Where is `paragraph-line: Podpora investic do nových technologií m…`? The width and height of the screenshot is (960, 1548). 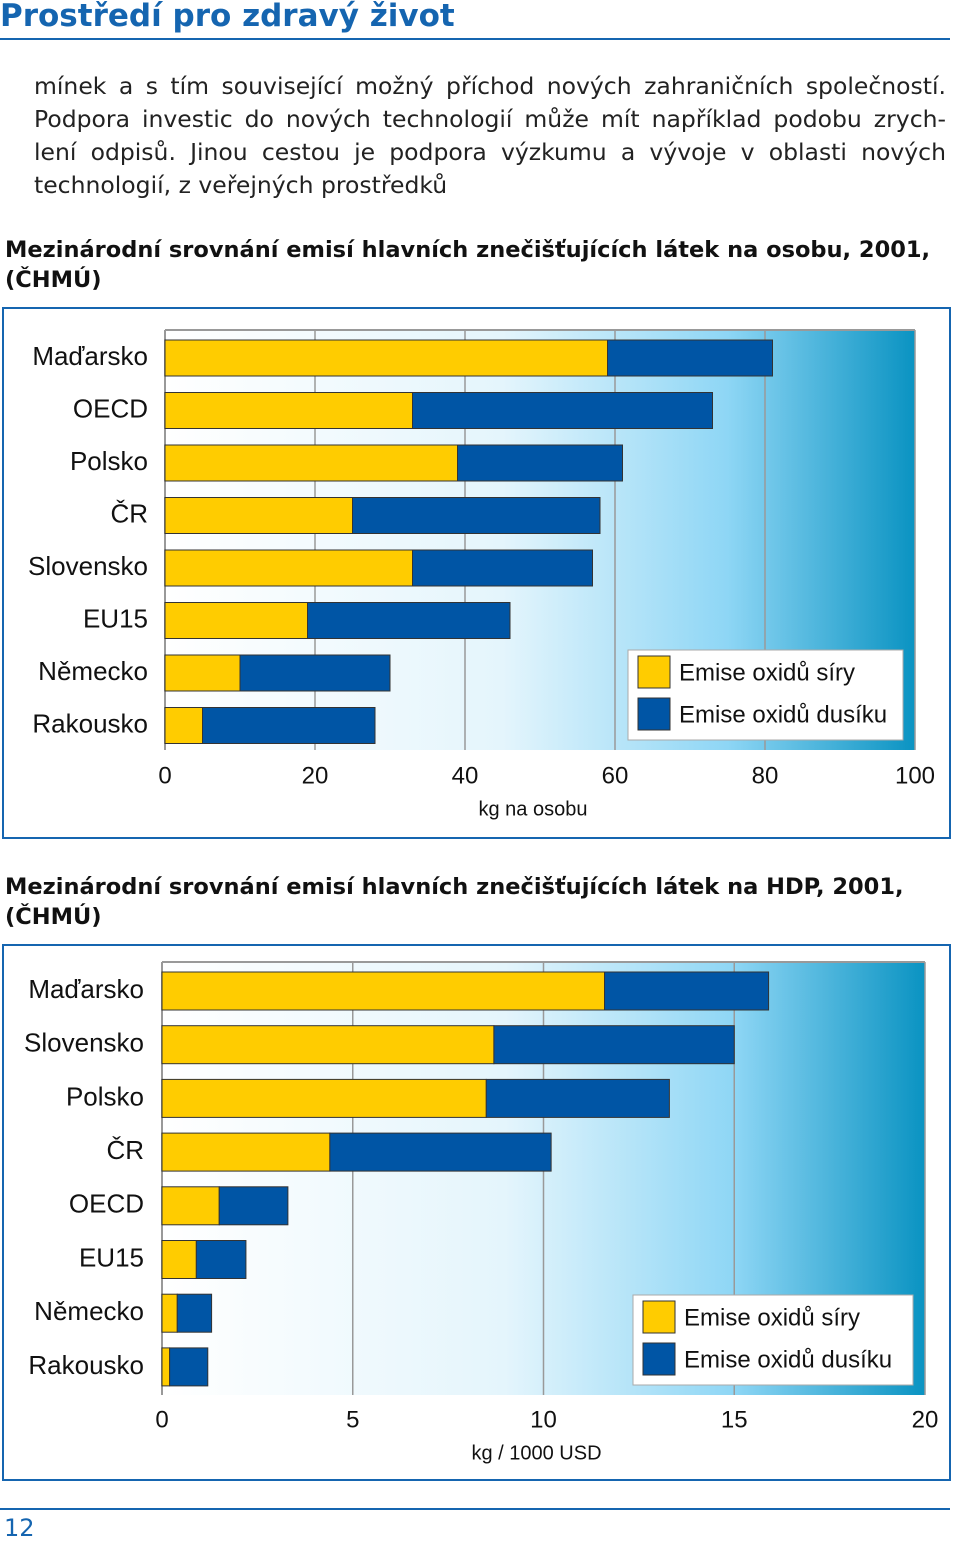 paragraph-line: Podpora investic do nových technologií m… is located at coordinates (490, 119).